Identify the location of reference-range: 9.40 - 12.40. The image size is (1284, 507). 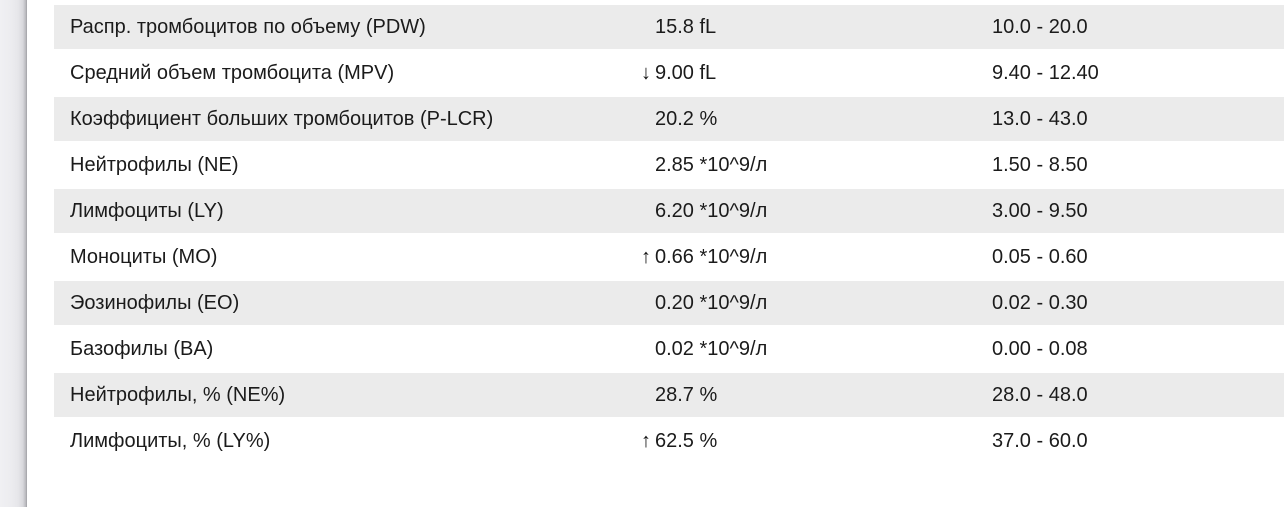
(1045, 73).